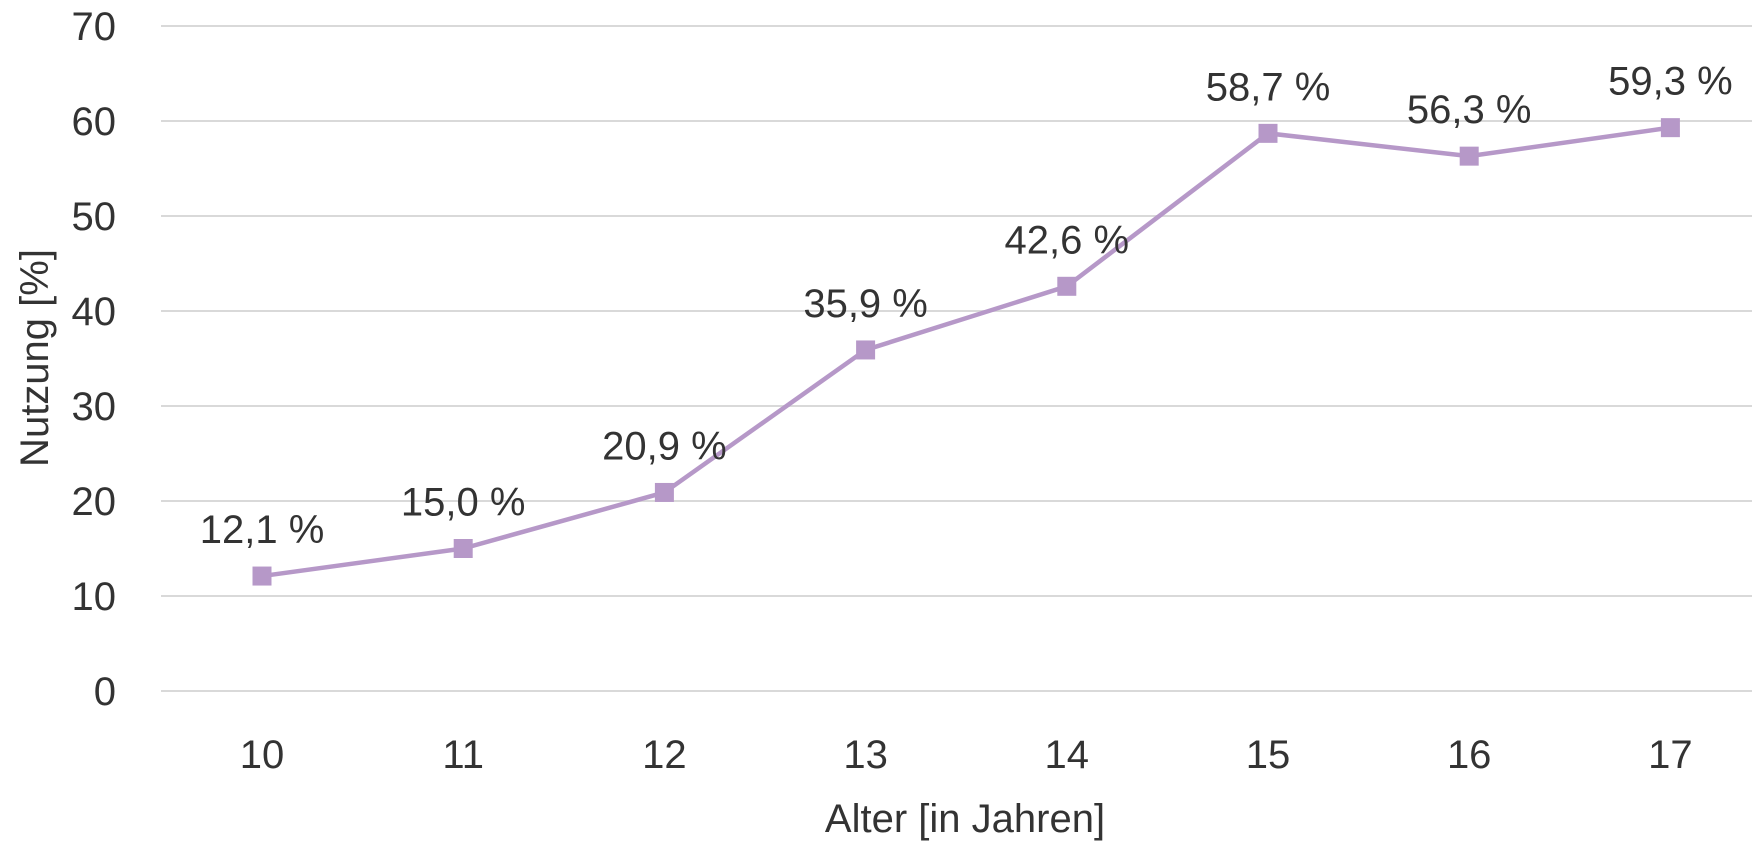 The height and width of the screenshot is (841, 1752). What do you see at coordinates (94, 27) in the screenshot?
I see `y-tick-label-70: 70` at bounding box center [94, 27].